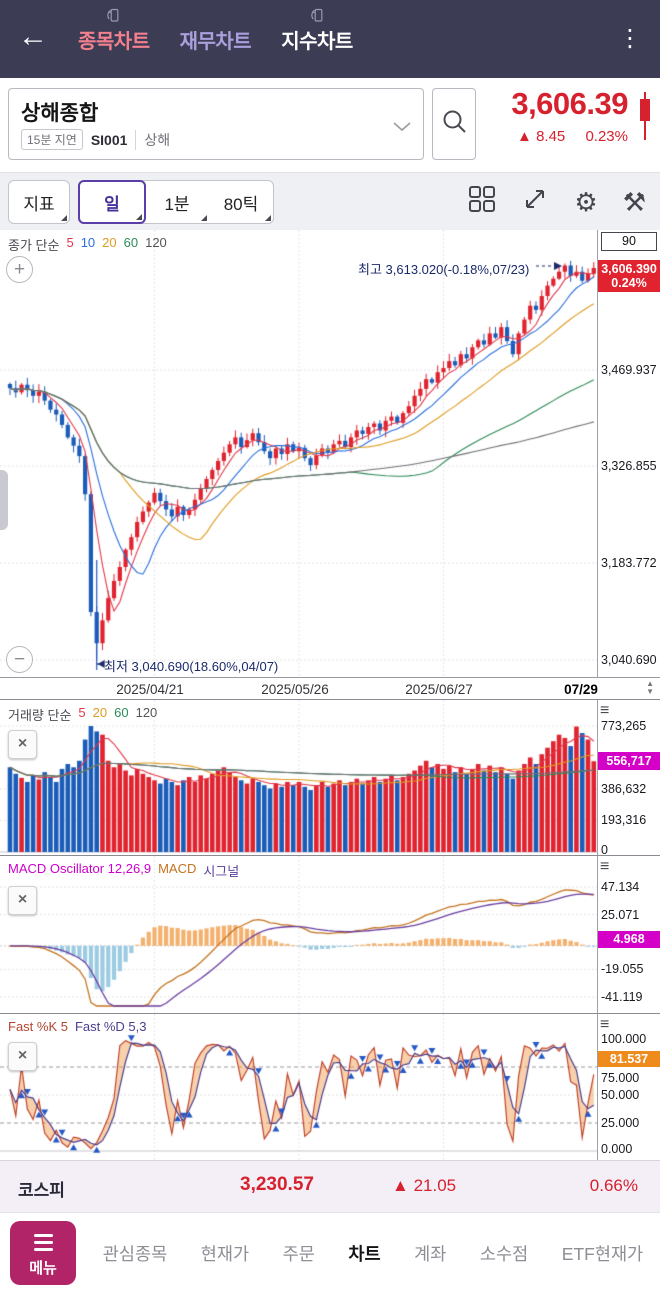 This screenshot has width=660, height=1293. I want to click on chart-drag-handle, so click(4, 500).